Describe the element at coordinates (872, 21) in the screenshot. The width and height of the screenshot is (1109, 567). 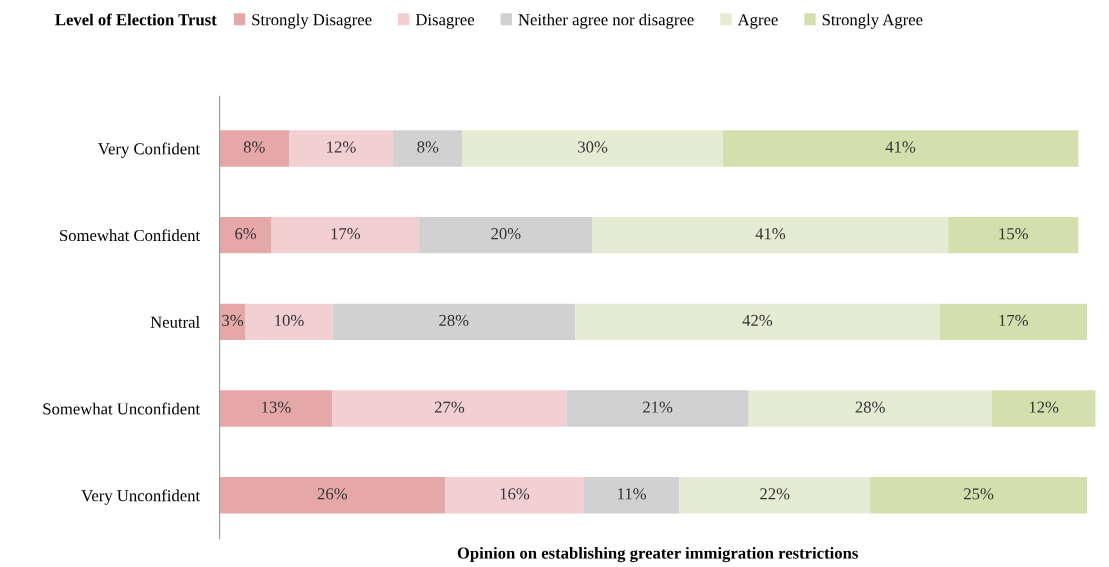
I see `legend-label: Strongly Agree` at that location.